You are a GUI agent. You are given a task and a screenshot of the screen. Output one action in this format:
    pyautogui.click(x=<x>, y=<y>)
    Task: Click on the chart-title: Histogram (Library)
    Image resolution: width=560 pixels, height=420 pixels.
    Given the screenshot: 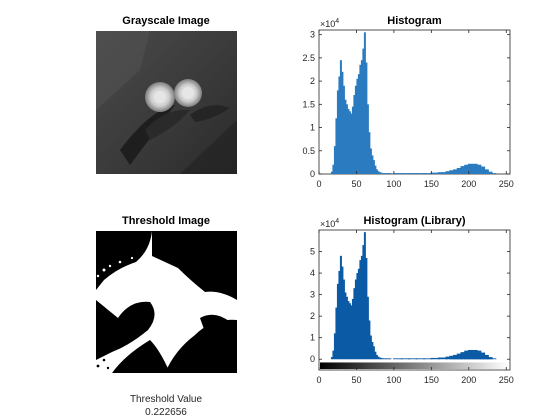 What is the action you would take?
    pyautogui.click(x=414, y=221)
    